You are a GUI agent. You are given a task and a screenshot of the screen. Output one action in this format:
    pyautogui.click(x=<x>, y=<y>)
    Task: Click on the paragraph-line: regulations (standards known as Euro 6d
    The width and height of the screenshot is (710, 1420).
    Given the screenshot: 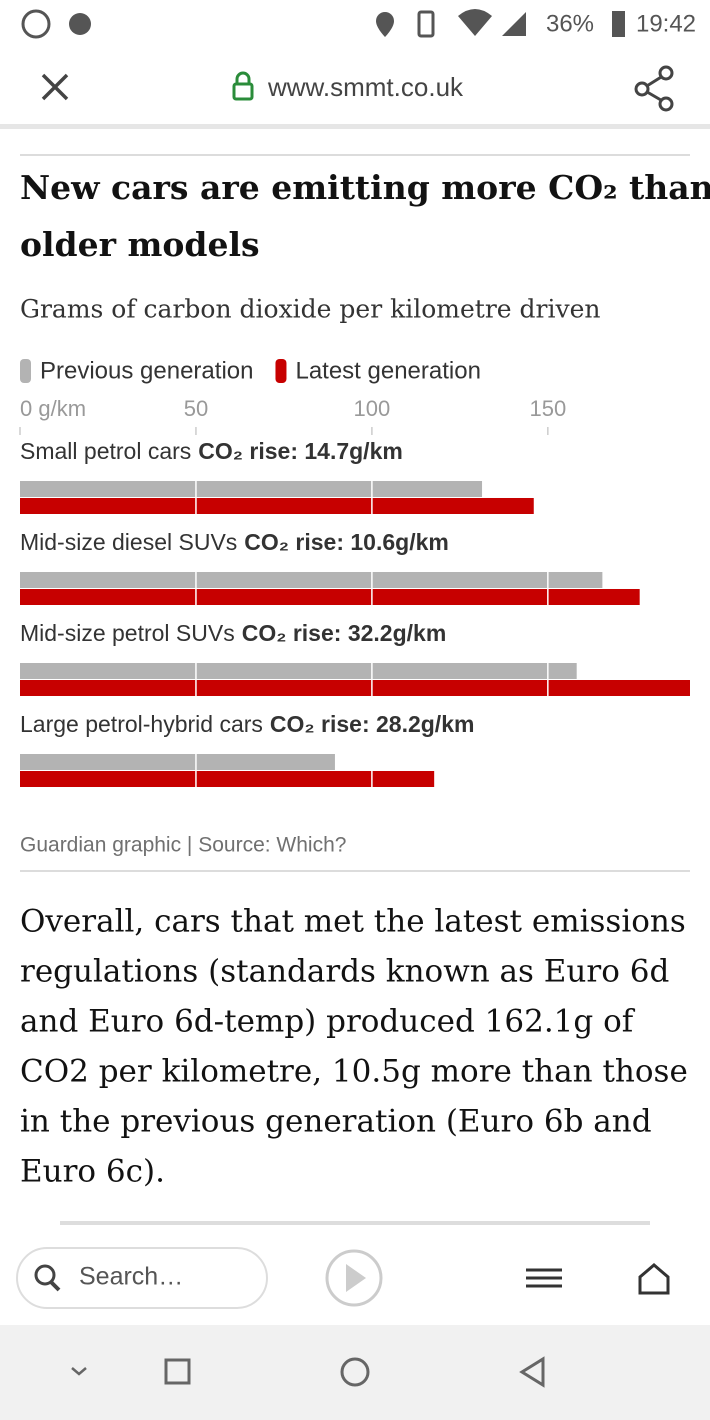 What is the action you would take?
    pyautogui.click(x=344, y=972)
    